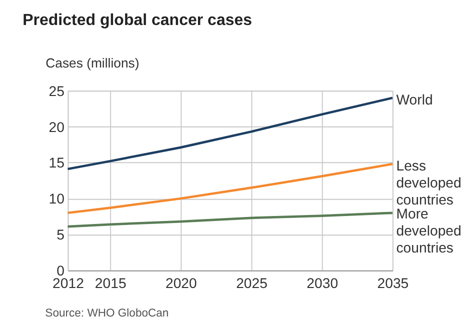  I want to click on x-tick-label: 2035, so click(393, 282).